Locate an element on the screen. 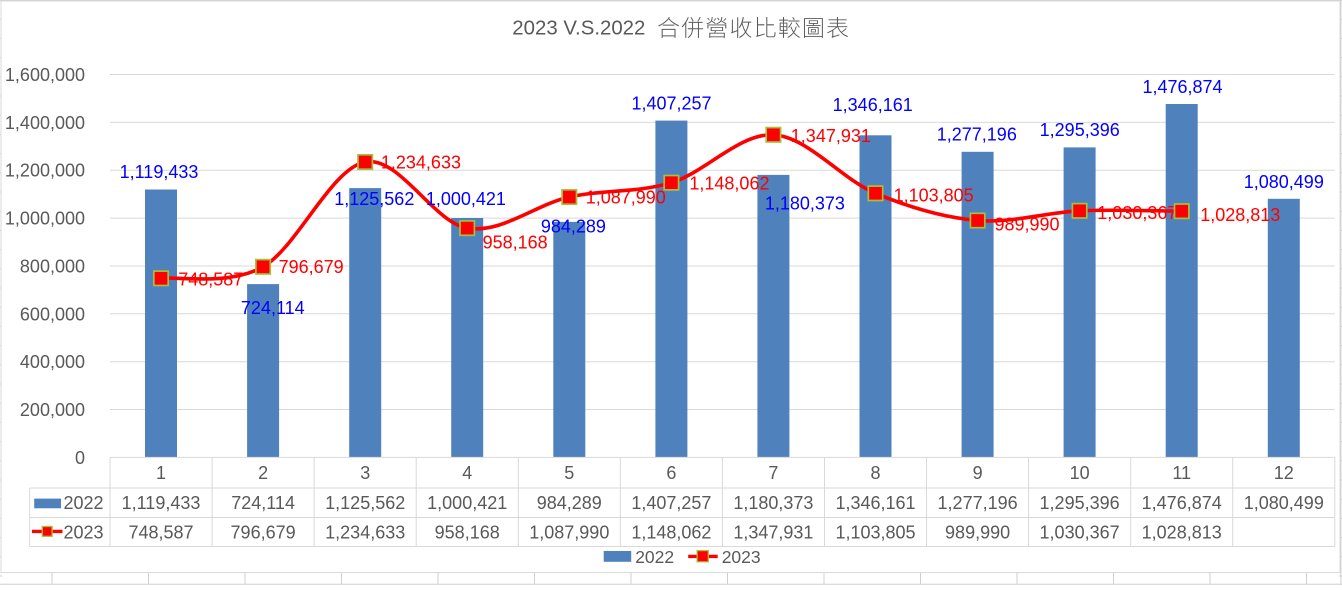 The image size is (1342, 590). svg-text: 2 is located at coordinates (263, 473).